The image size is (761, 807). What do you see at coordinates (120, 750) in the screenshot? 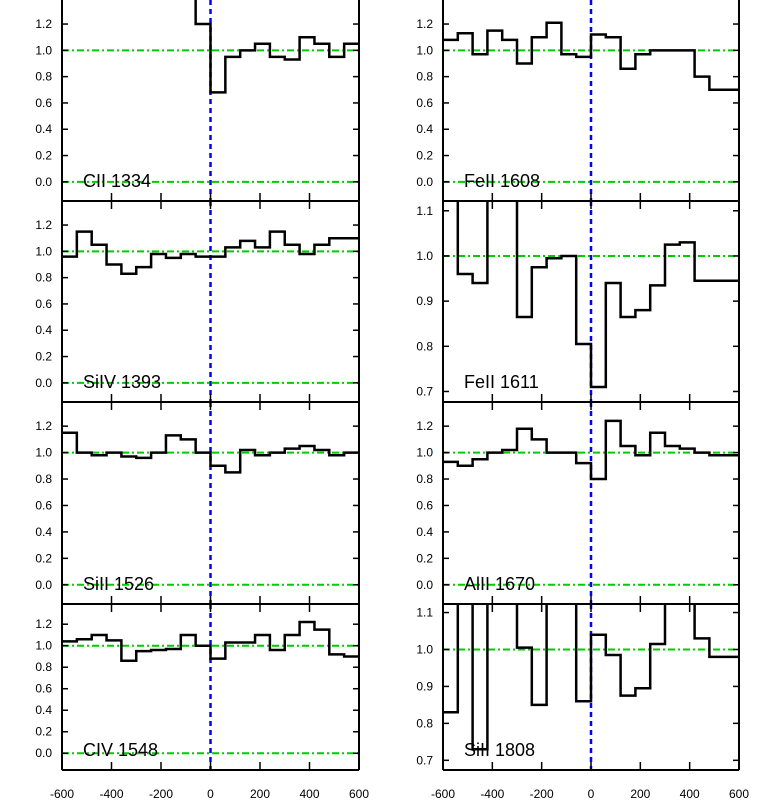
I see `ion-label: CIV 1548` at bounding box center [120, 750].